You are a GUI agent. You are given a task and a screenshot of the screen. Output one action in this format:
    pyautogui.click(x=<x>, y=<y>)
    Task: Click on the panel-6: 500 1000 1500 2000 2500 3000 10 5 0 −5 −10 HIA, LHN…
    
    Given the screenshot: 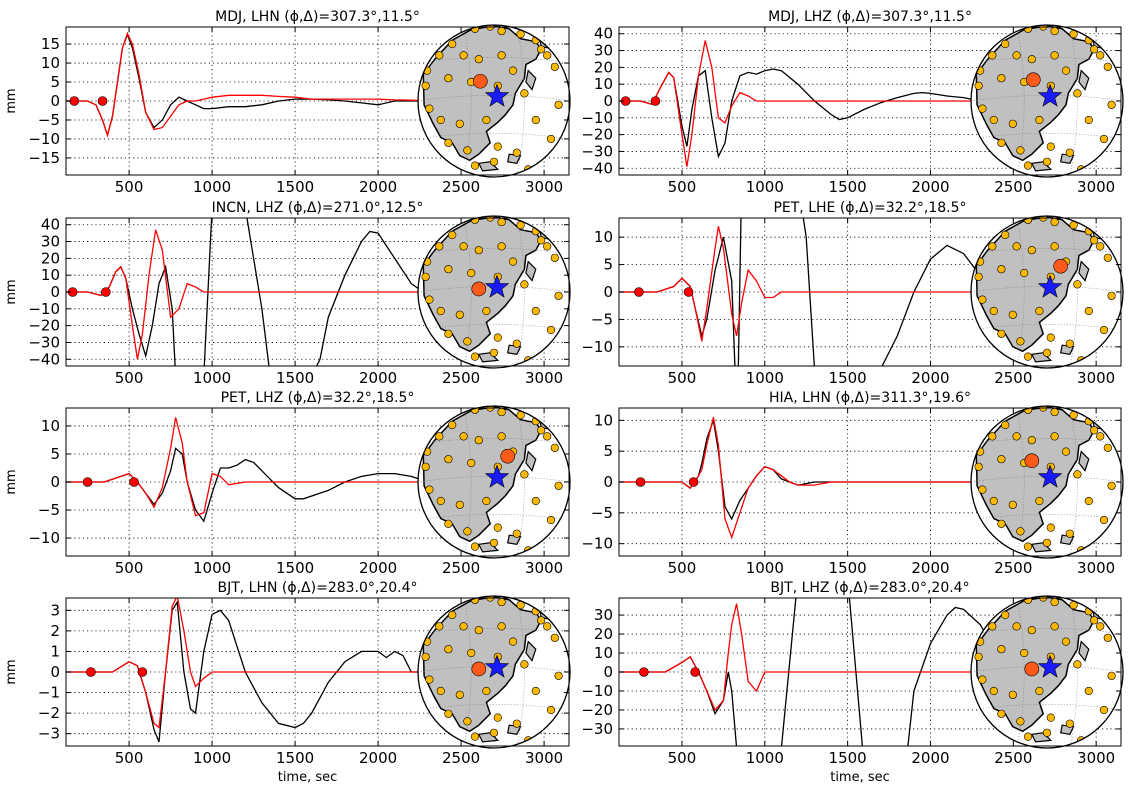 What is the action you would take?
    pyautogui.click(x=852, y=483)
    